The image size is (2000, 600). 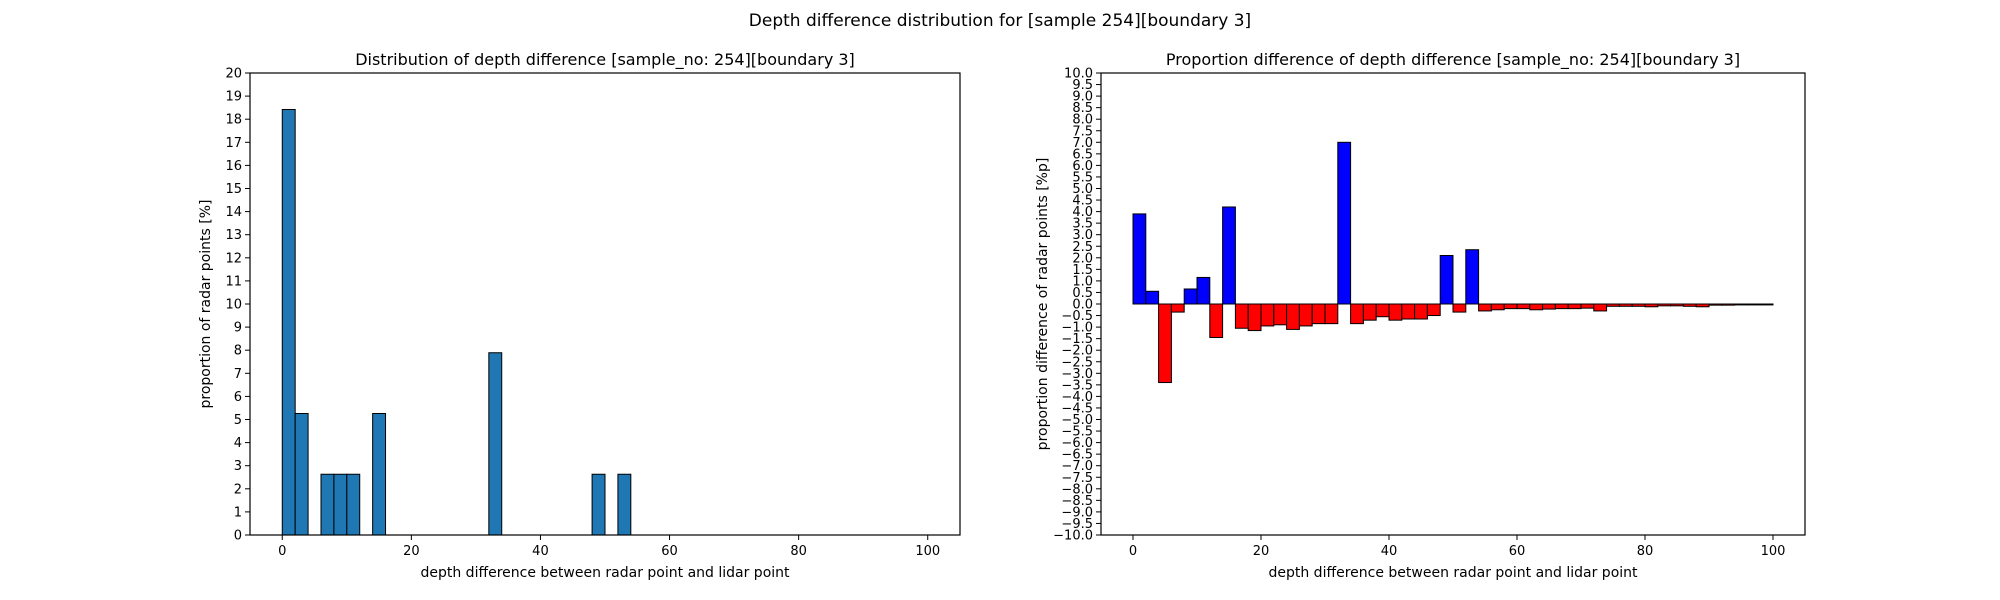 I want to click on y-axis-label: proportion of radar points [%], so click(x=206, y=303).